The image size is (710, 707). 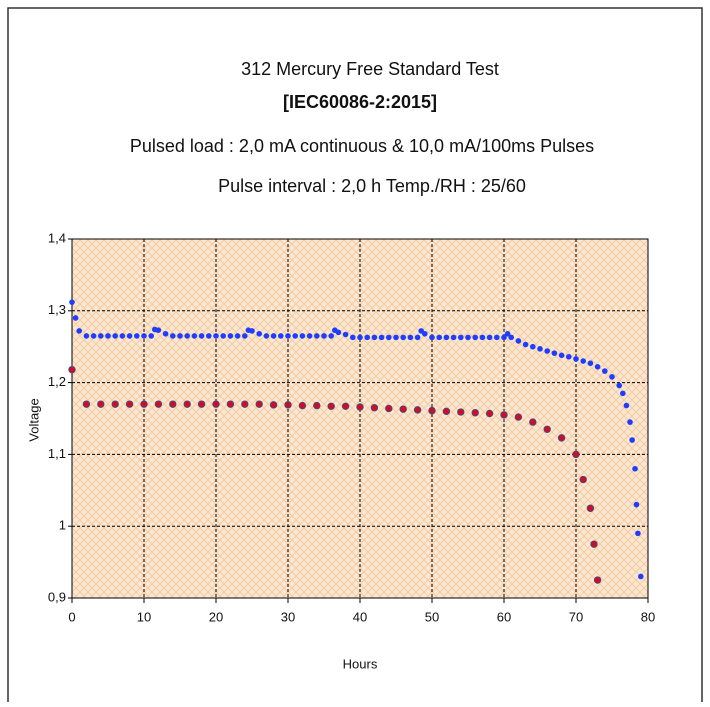 I want to click on y-tick-label: 1,1, so click(x=57, y=453).